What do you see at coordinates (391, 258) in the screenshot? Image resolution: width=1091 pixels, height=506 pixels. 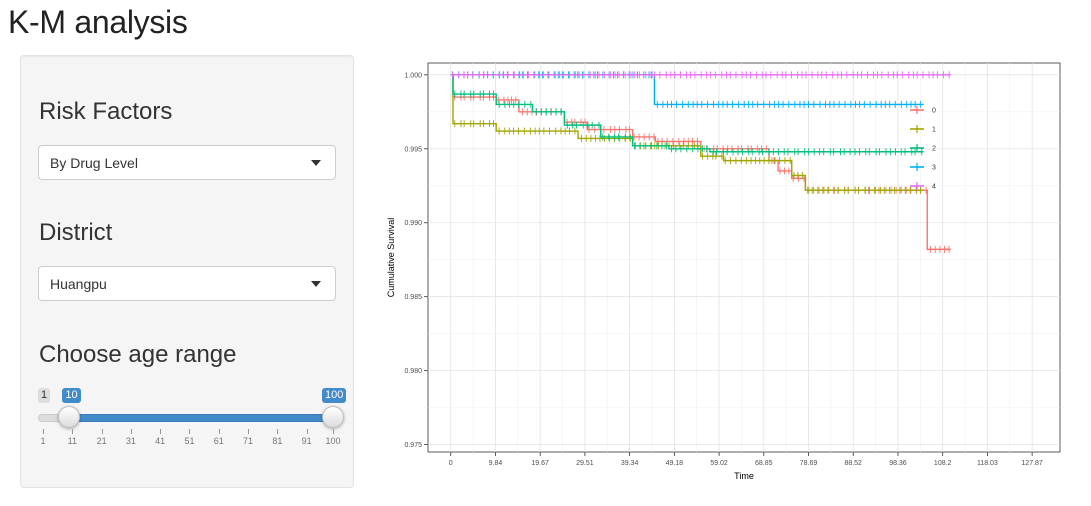 I see `y-axis-title: Cumulative Survival` at bounding box center [391, 258].